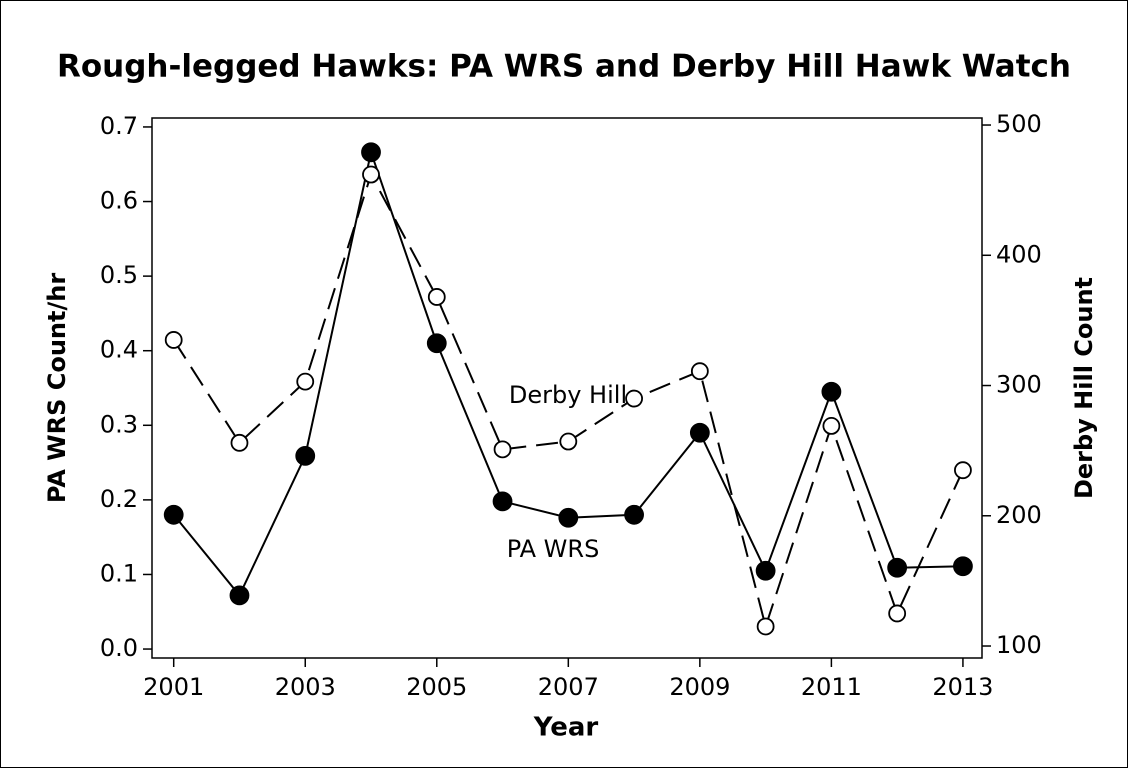 This screenshot has width=1128, height=768. Describe the element at coordinates (568, 395) in the screenshot. I see `series-label: Derby Hill` at that location.